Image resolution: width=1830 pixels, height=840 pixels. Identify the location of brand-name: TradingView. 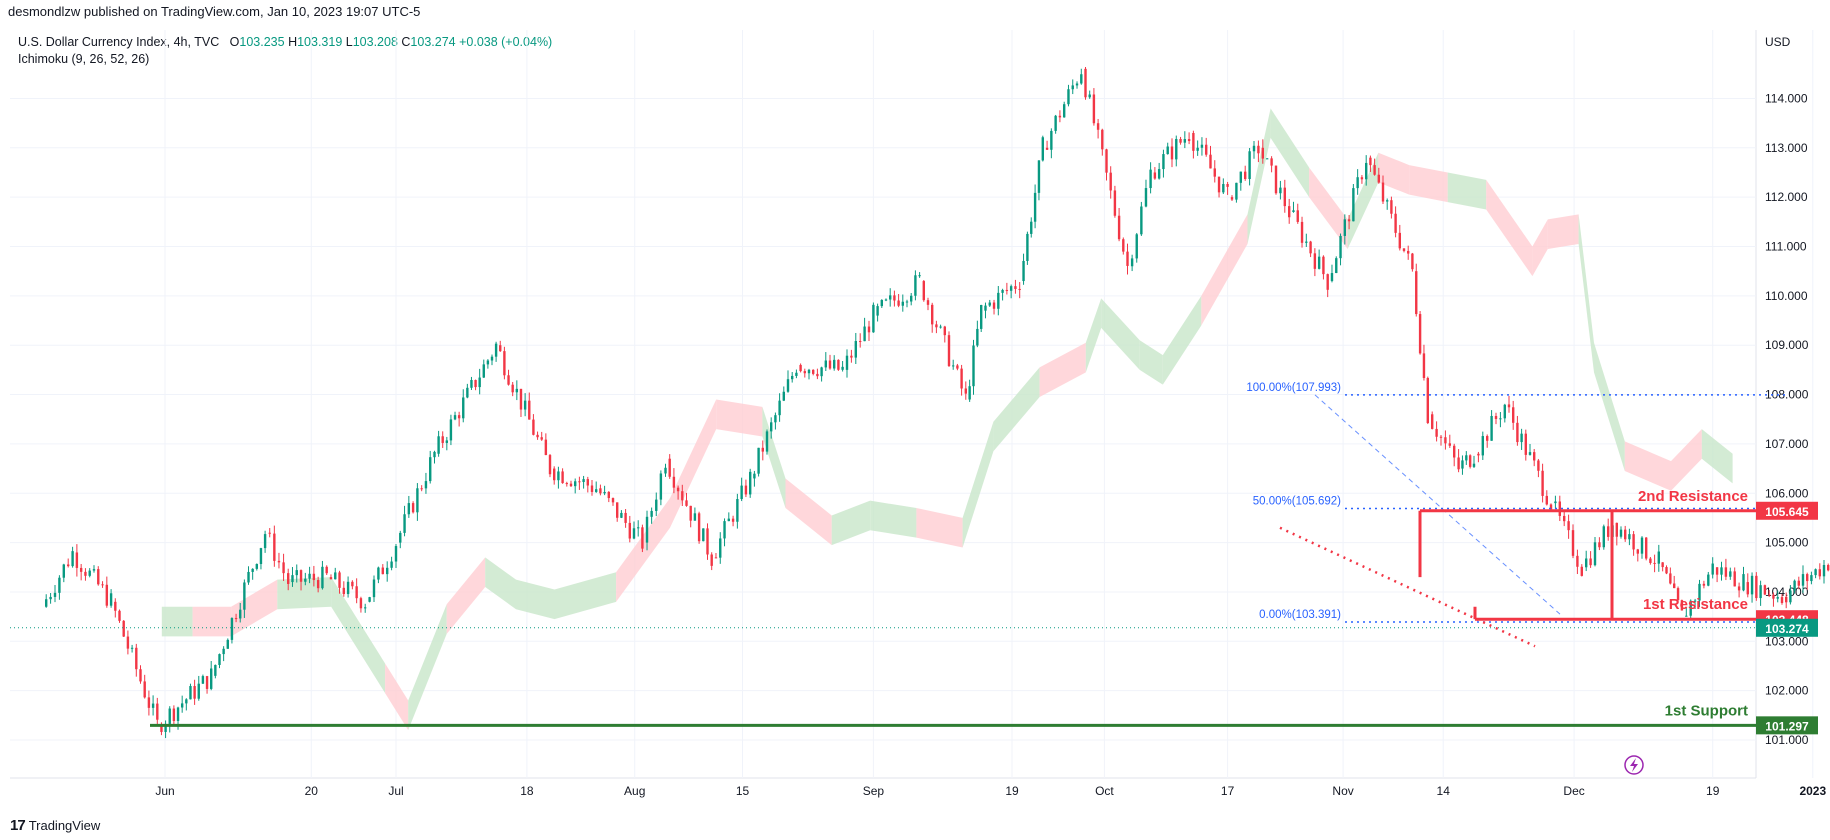
(64, 825).